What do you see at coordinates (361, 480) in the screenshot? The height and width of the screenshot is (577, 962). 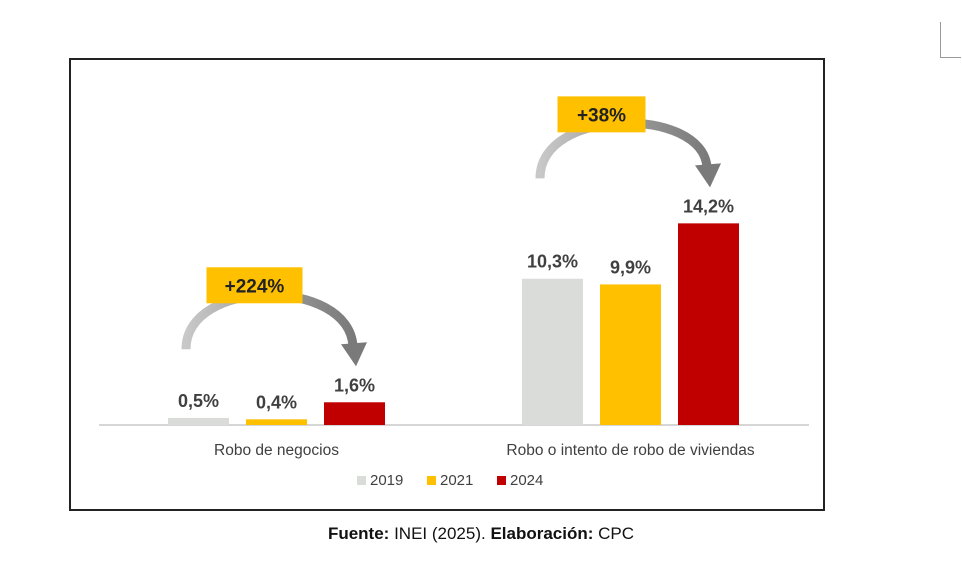 I see `legend-swatch-2019` at bounding box center [361, 480].